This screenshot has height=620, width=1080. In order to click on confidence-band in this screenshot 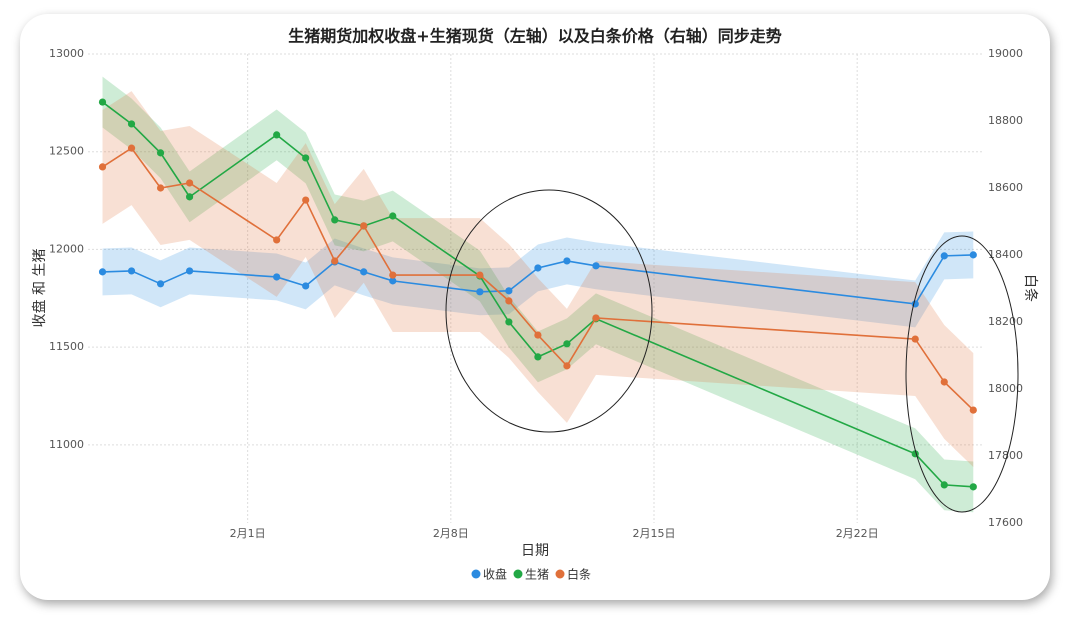, I will do `click(538, 279)`.